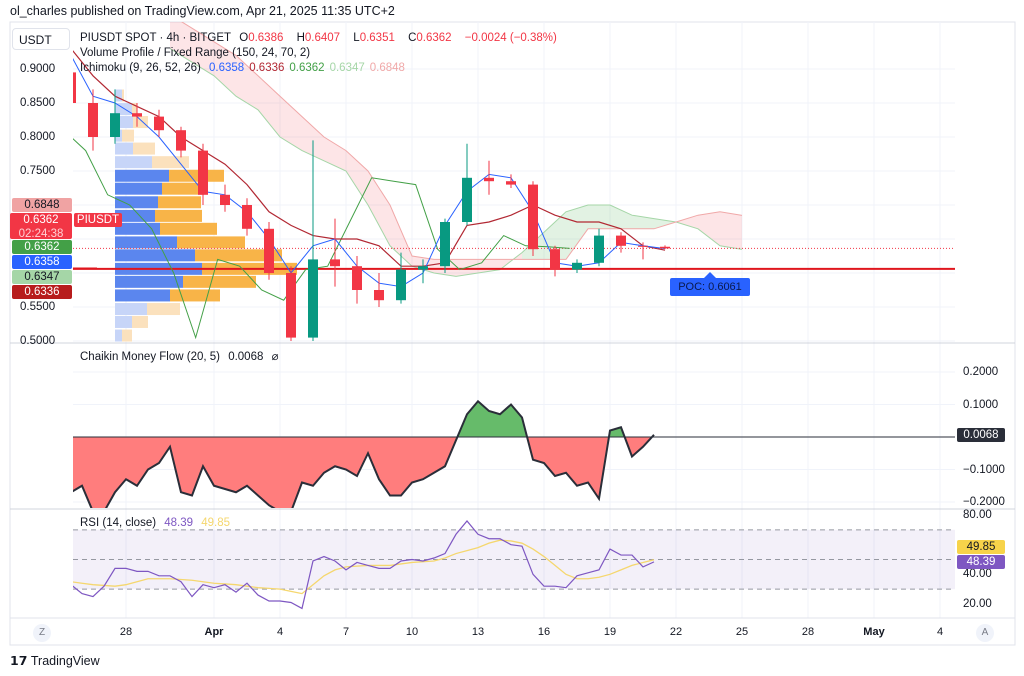  I want to click on time-tick-label: Apr, so click(214, 632).